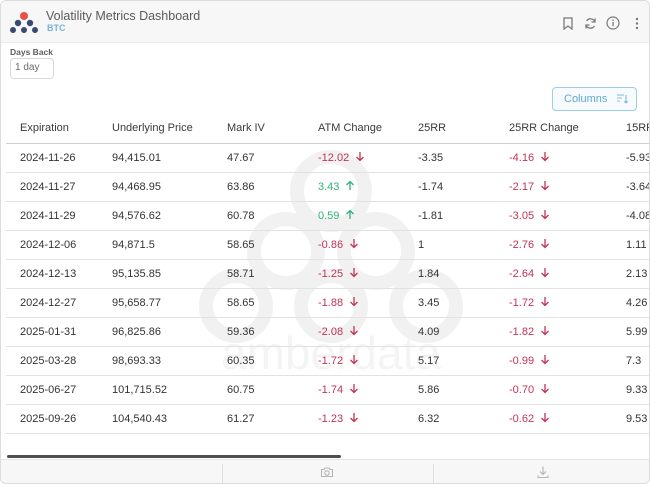  Describe the element at coordinates (241, 331) in the screenshot. I see `mark-iv-cell: 59.36` at that location.